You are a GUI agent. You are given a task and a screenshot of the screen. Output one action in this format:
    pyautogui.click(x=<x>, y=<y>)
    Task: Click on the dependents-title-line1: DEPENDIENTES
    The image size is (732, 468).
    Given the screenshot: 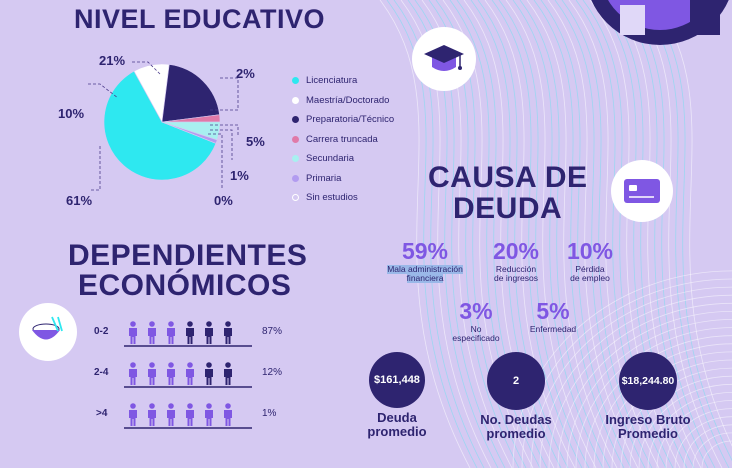 What is the action you would take?
    pyautogui.click(x=188, y=255)
    